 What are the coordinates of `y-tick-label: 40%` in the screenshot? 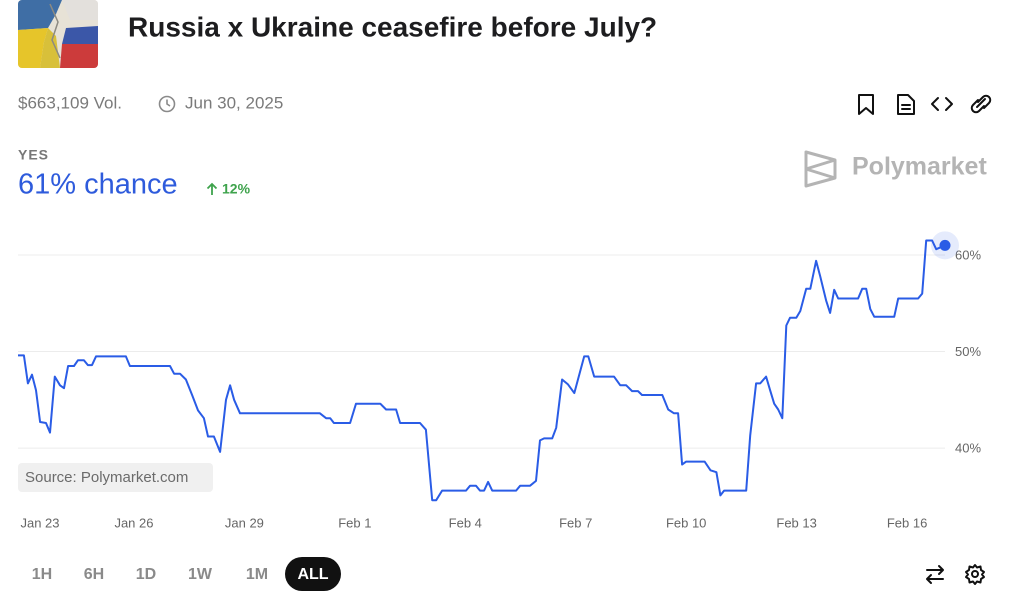 It's located at (968, 448).